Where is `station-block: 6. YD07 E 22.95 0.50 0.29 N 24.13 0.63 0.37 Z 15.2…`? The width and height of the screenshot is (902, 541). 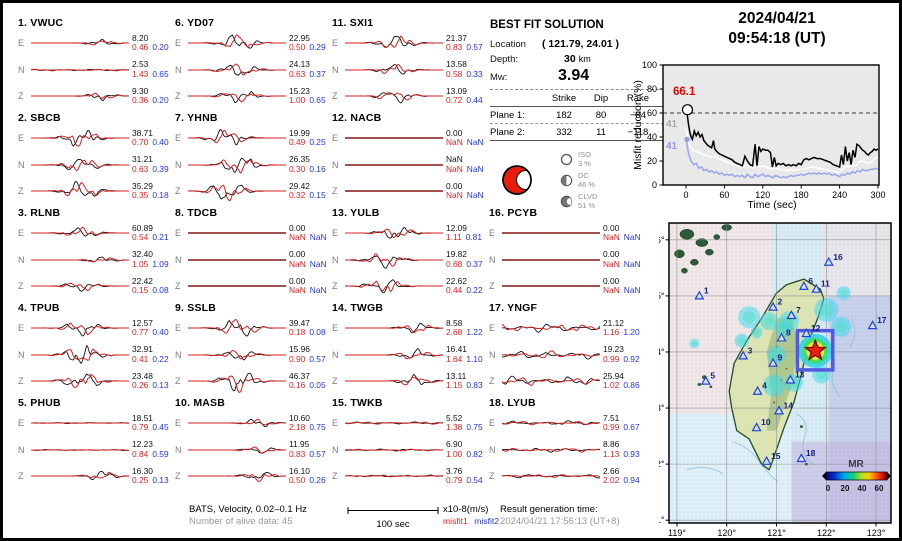
station-block: 6. YD07 E 22.95 0.50 0.29 N 24.13 0.63 0.37 Z 15.2… is located at coordinates (252, 63).